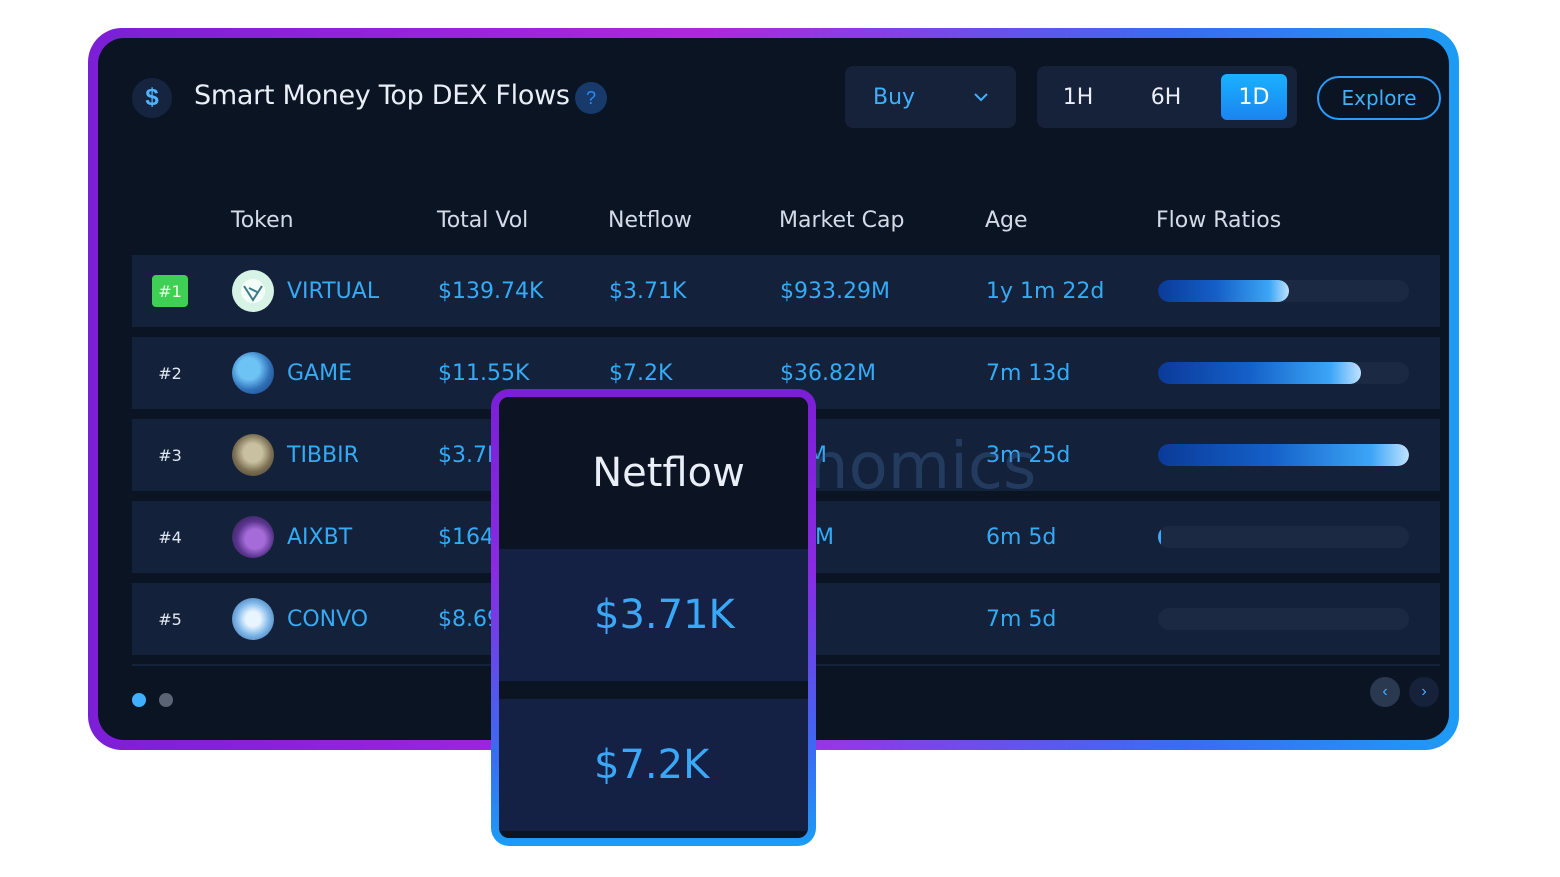  Describe the element at coordinates (319, 373) in the screenshot. I see `token-name: GAME` at that location.